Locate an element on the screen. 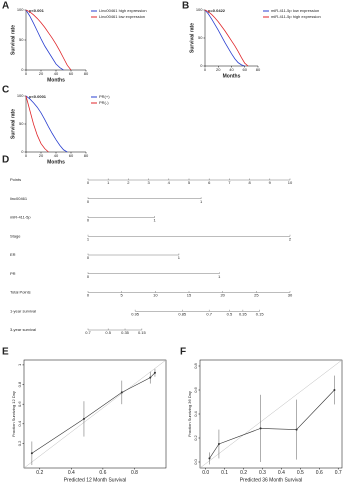  x-tick-label: 0.5 is located at coordinates (300, 473).